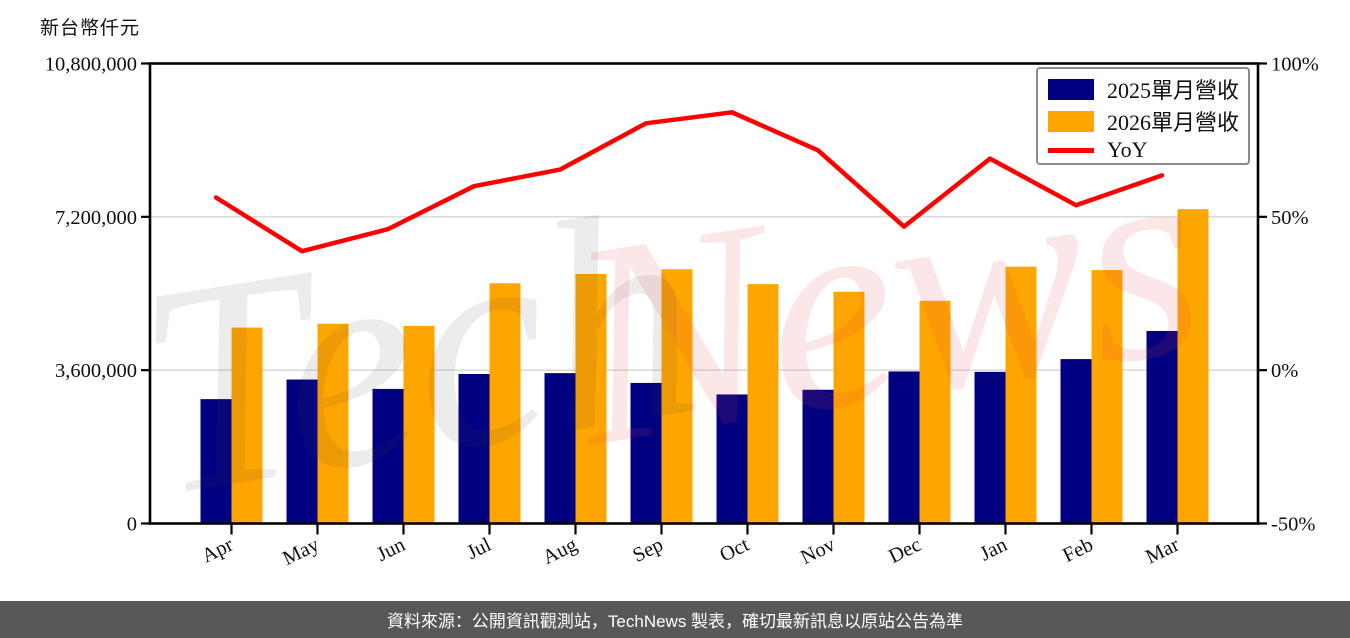 Image resolution: width=1350 pixels, height=638 pixels. What do you see at coordinates (1173, 90) in the screenshot?
I see `legend-label-2025: 2025單月營收` at bounding box center [1173, 90].